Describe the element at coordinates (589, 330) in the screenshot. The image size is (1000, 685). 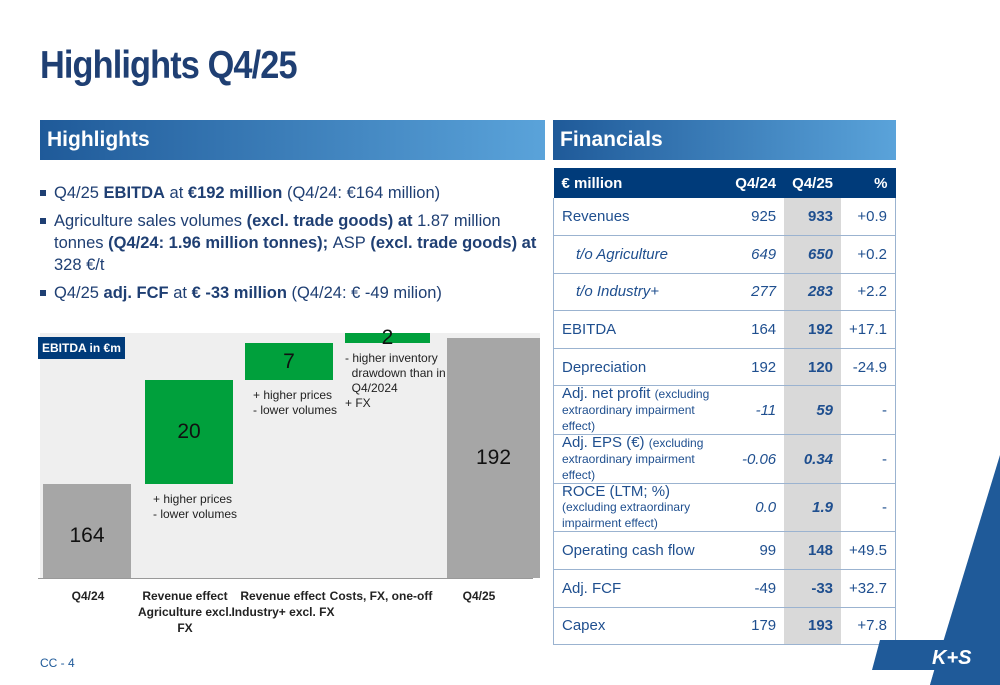
I see `row-label-text: EBITDA` at that location.